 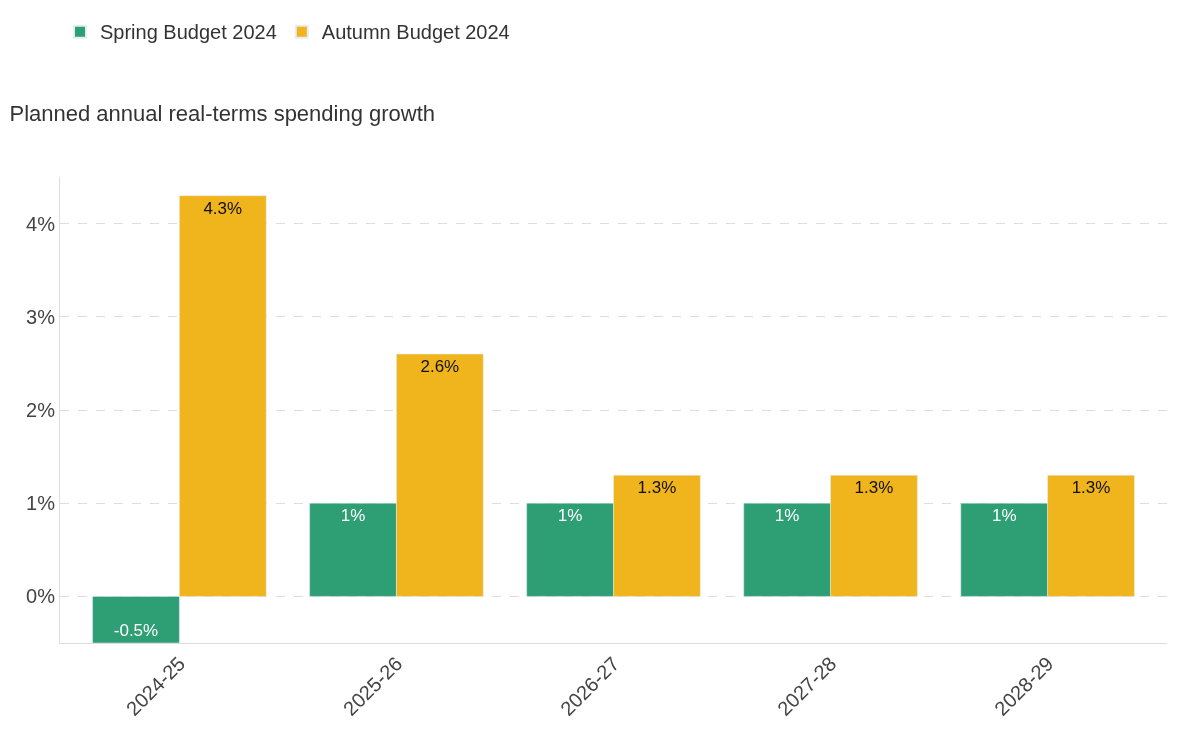 I want to click on y-tick-label: 0%, so click(x=41, y=596).